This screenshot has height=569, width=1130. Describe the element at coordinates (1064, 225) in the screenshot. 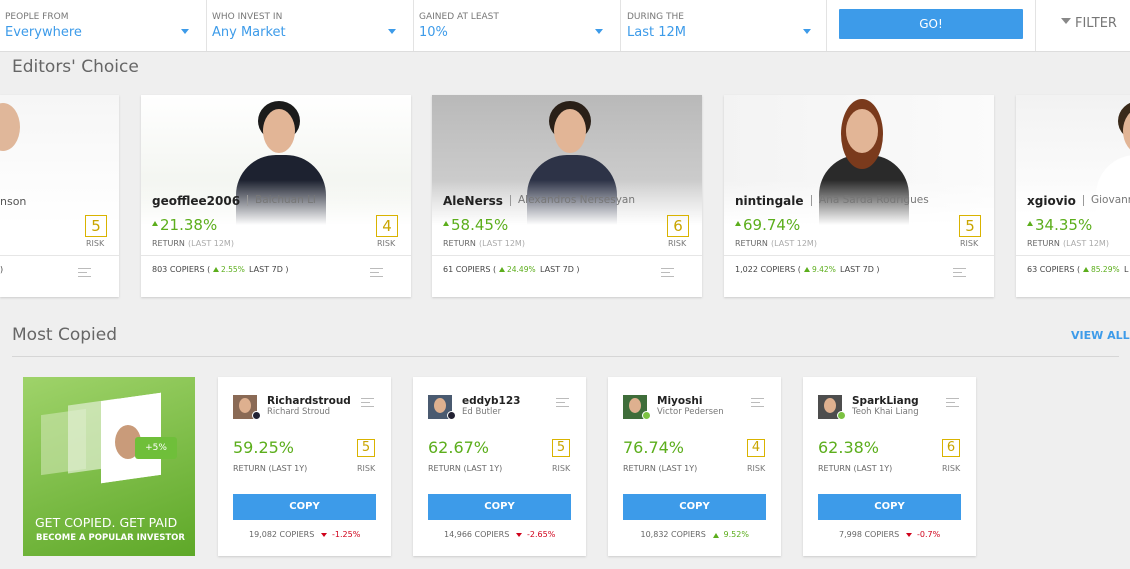

I see `return: 34.35%` at that location.